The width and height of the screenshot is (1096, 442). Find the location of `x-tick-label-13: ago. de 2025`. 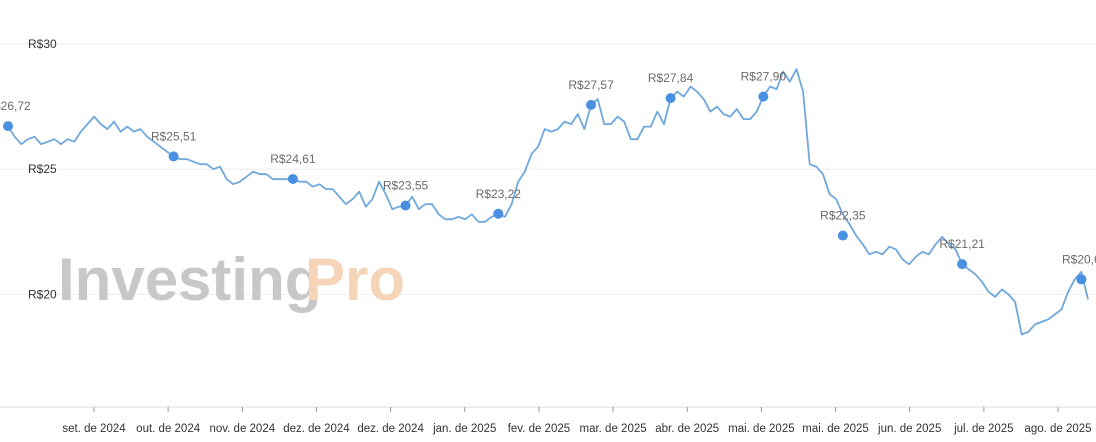

x-tick-label-13: ago. de 2025 is located at coordinates (1057, 429).